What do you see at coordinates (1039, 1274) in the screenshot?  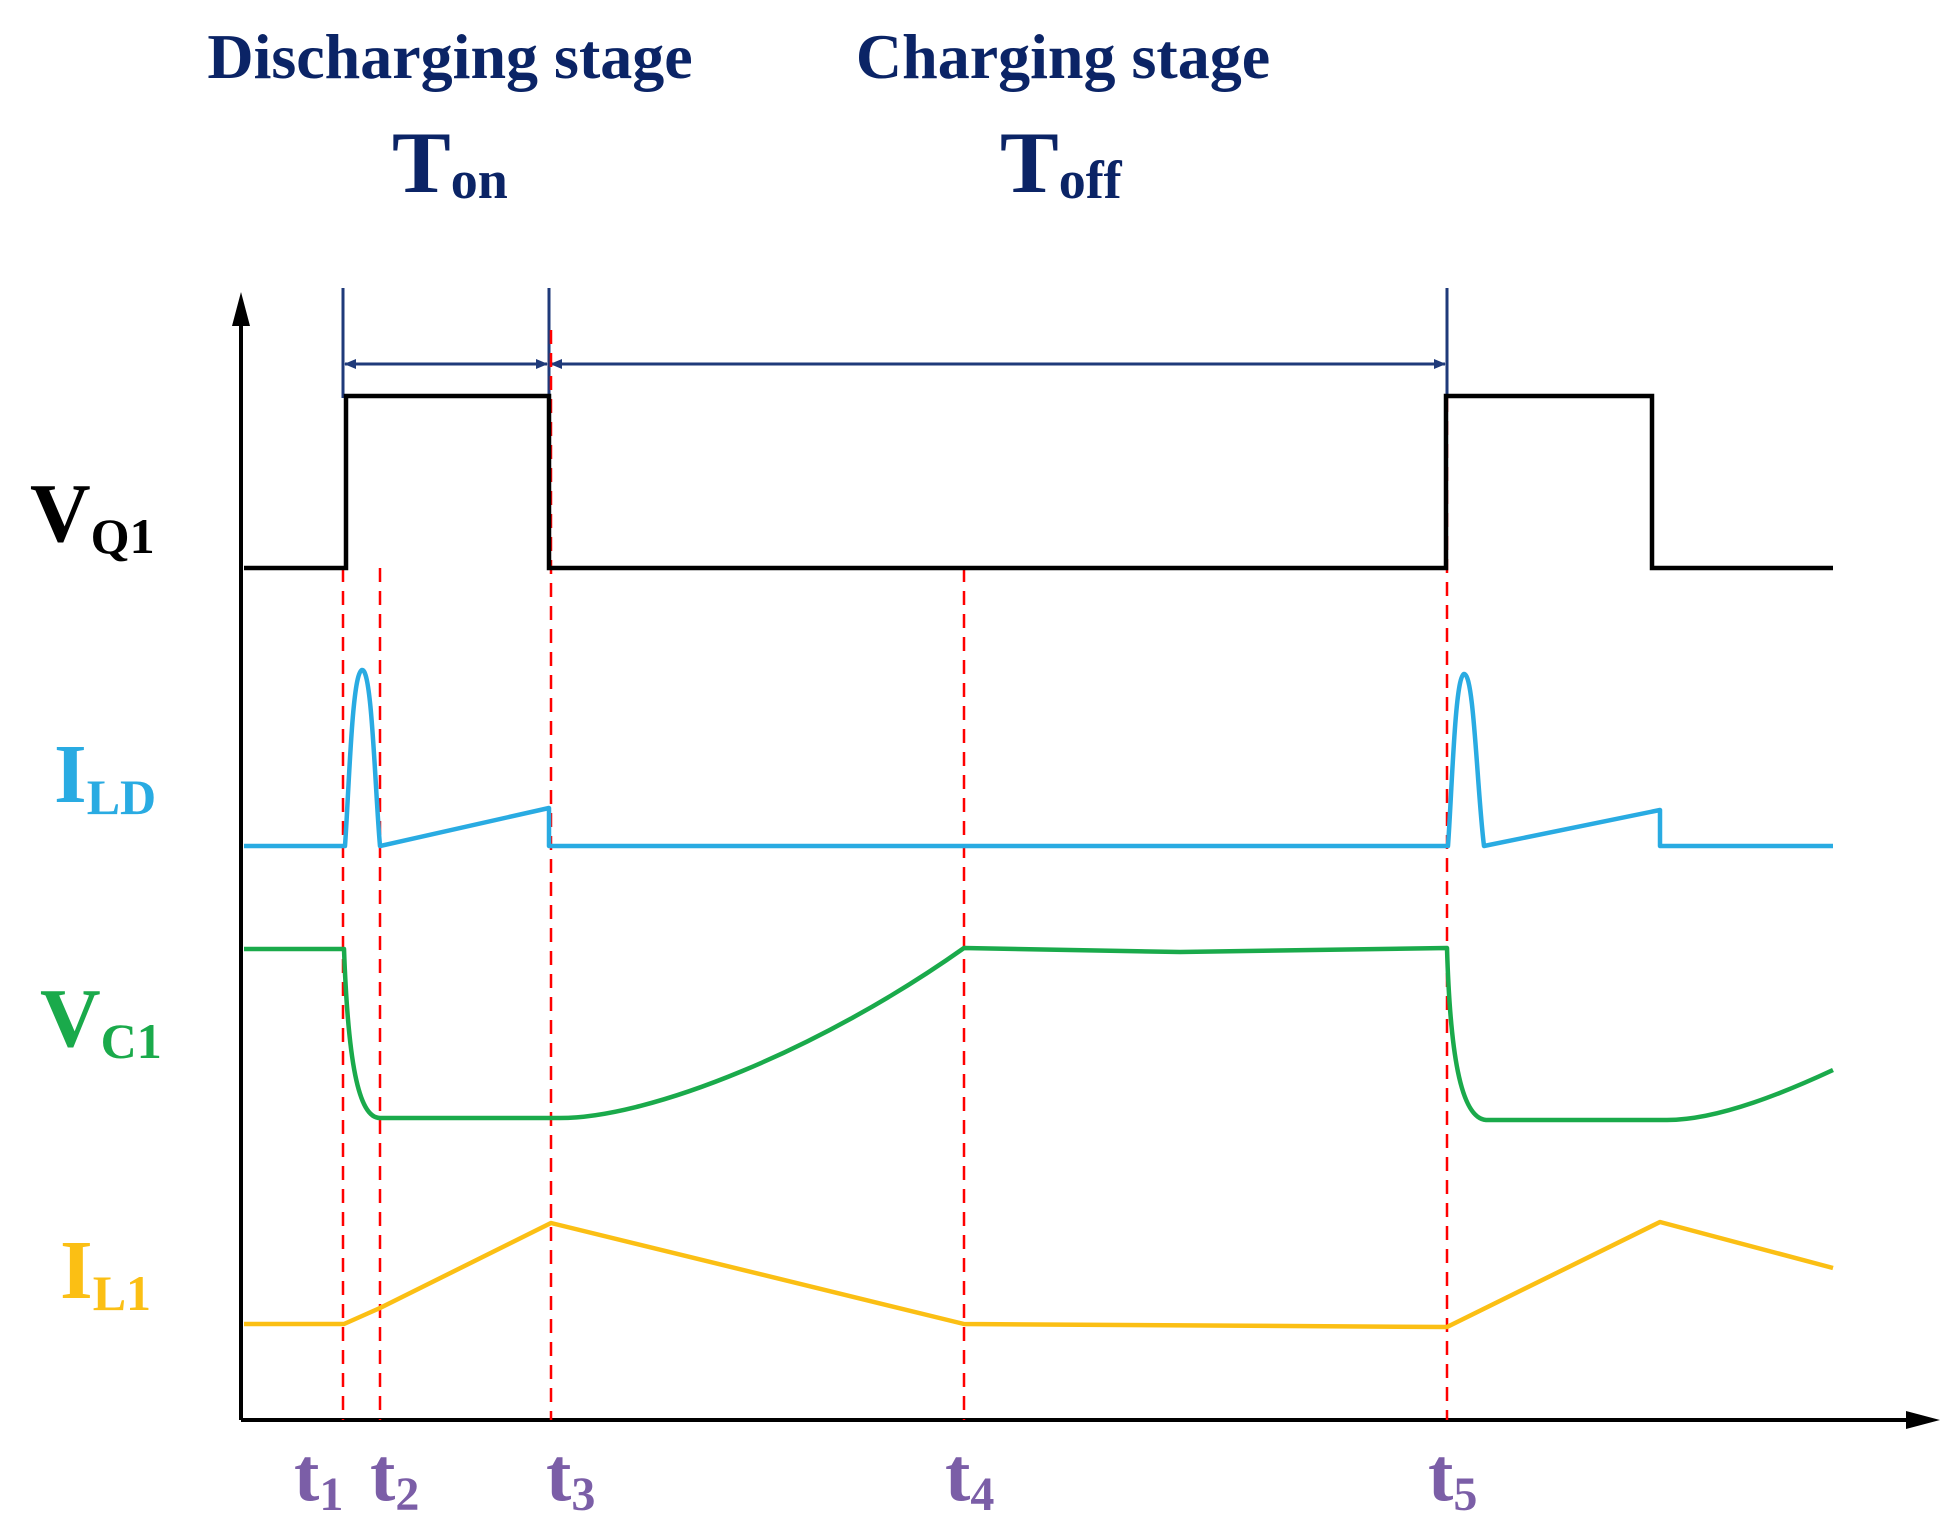 I see `il1-waveform` at bounding box center [1039, 1274].